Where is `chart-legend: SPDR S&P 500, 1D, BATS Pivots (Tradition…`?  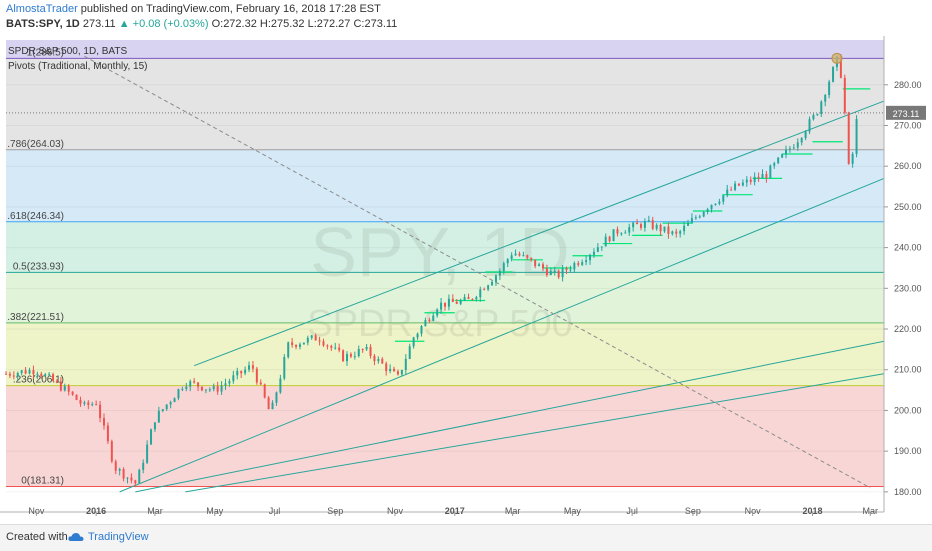 chart-legend: SPDR S&P 500, 1D, BATS Pivots (Tradition… is located at coordinates (78, 59).